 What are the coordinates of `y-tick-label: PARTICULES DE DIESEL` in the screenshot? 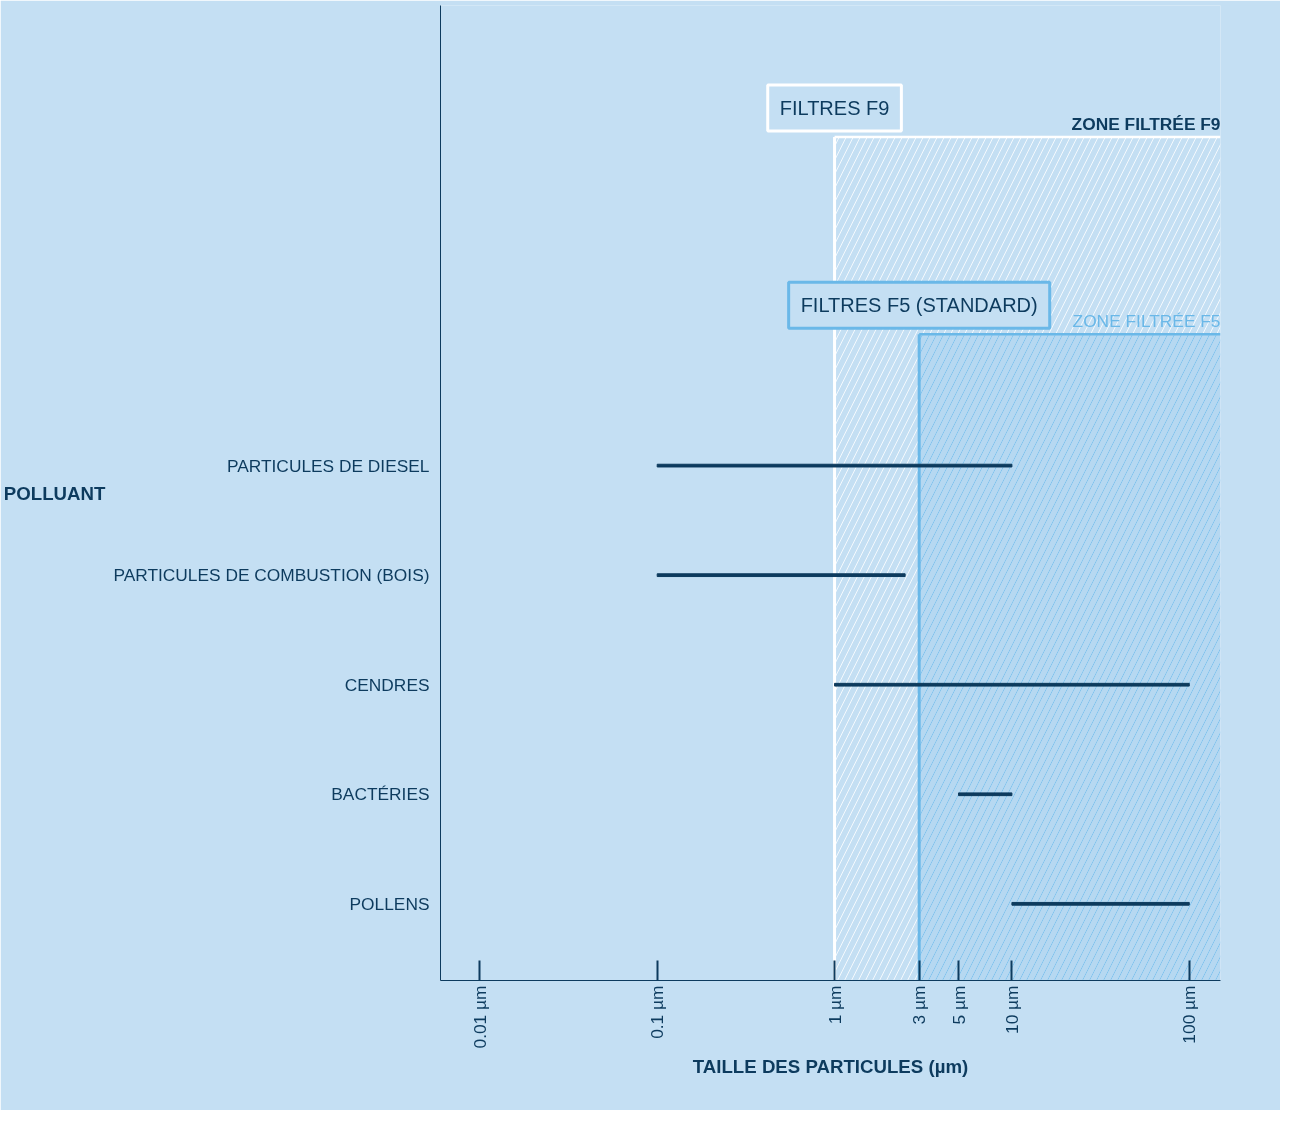 It's located at (328, 465).